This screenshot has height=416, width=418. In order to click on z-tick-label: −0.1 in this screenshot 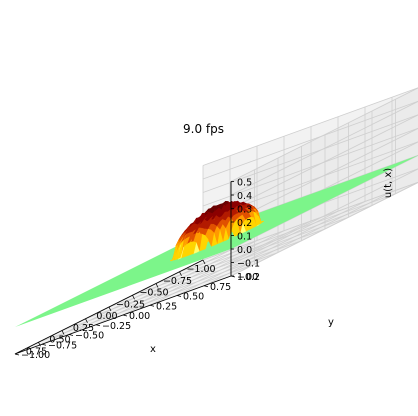, I will do `click(248, 264)`.